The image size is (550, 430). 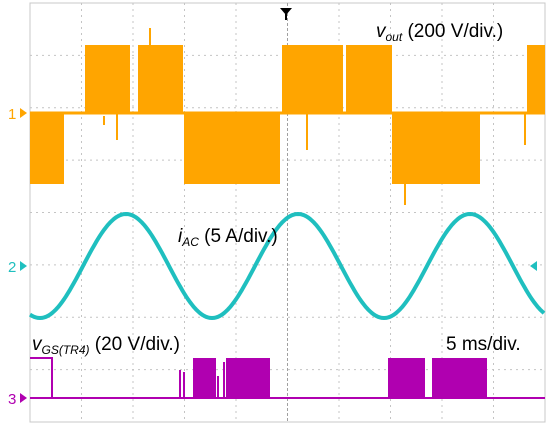 I want to click on channel-2-right-arrow-icon, so click(x=533, y=266).